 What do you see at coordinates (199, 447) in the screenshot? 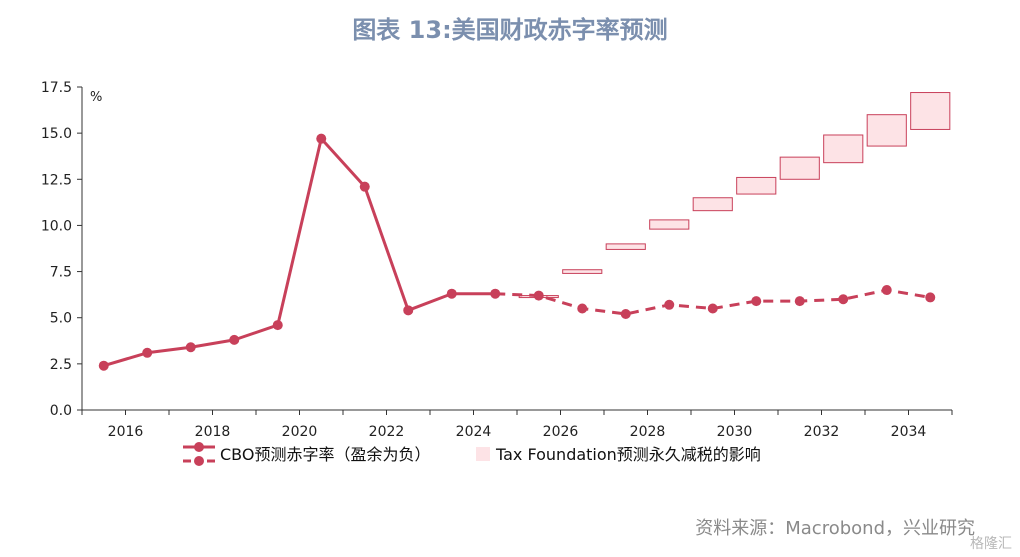
I see `legend-marker-cbo-solid` at bounding box center [199, 447].